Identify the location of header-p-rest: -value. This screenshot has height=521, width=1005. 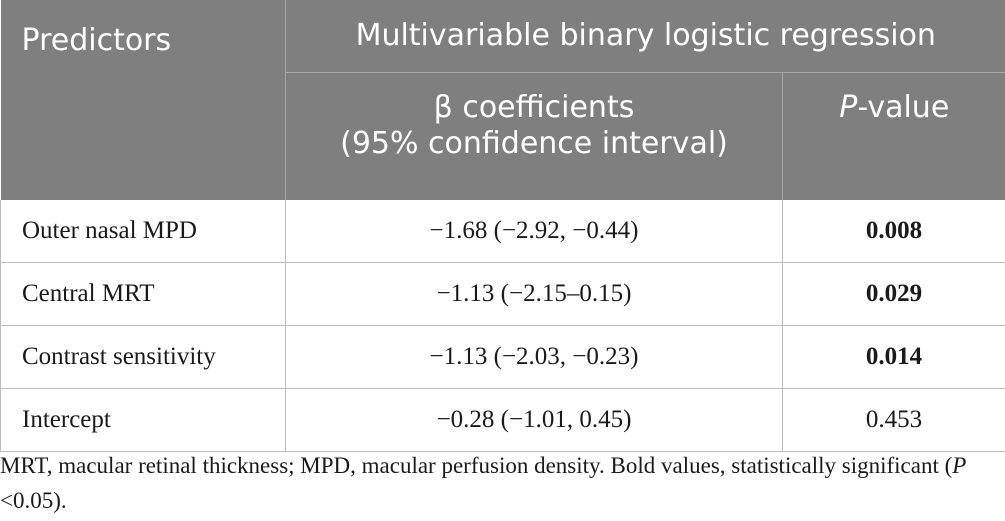
(903, 107).